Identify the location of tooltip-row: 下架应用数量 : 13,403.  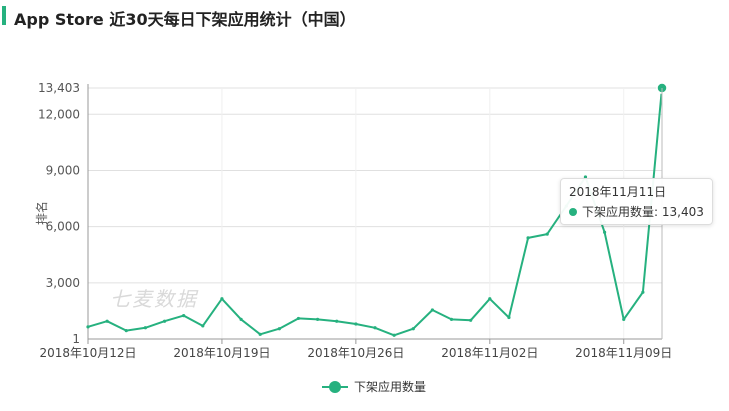
(636, 211).